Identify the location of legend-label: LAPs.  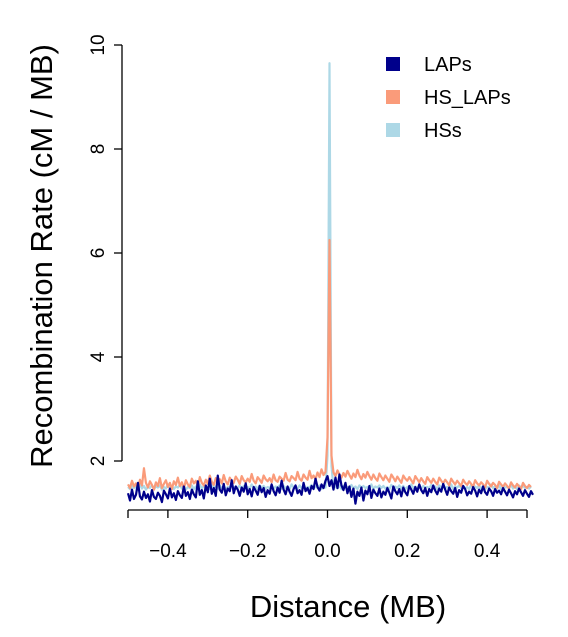
(448, 65).